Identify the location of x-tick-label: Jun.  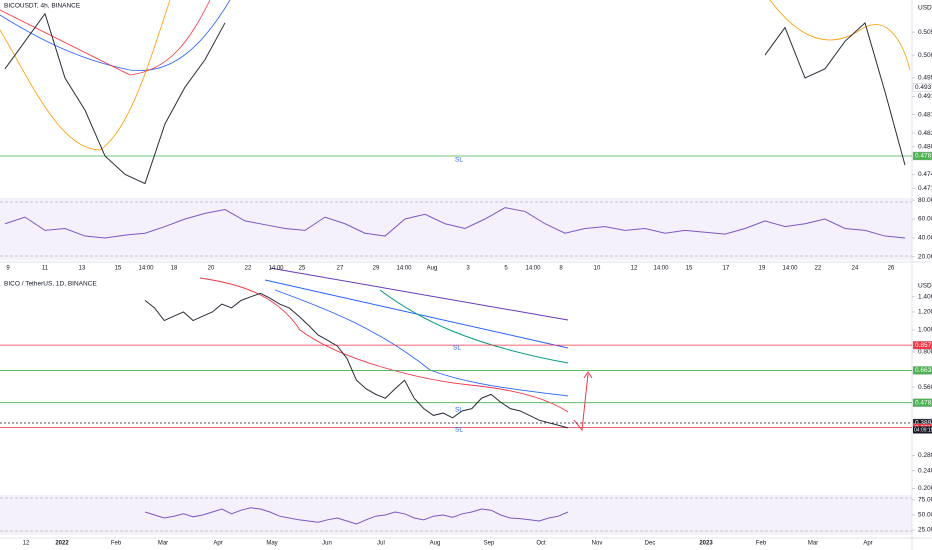
(327, 544).